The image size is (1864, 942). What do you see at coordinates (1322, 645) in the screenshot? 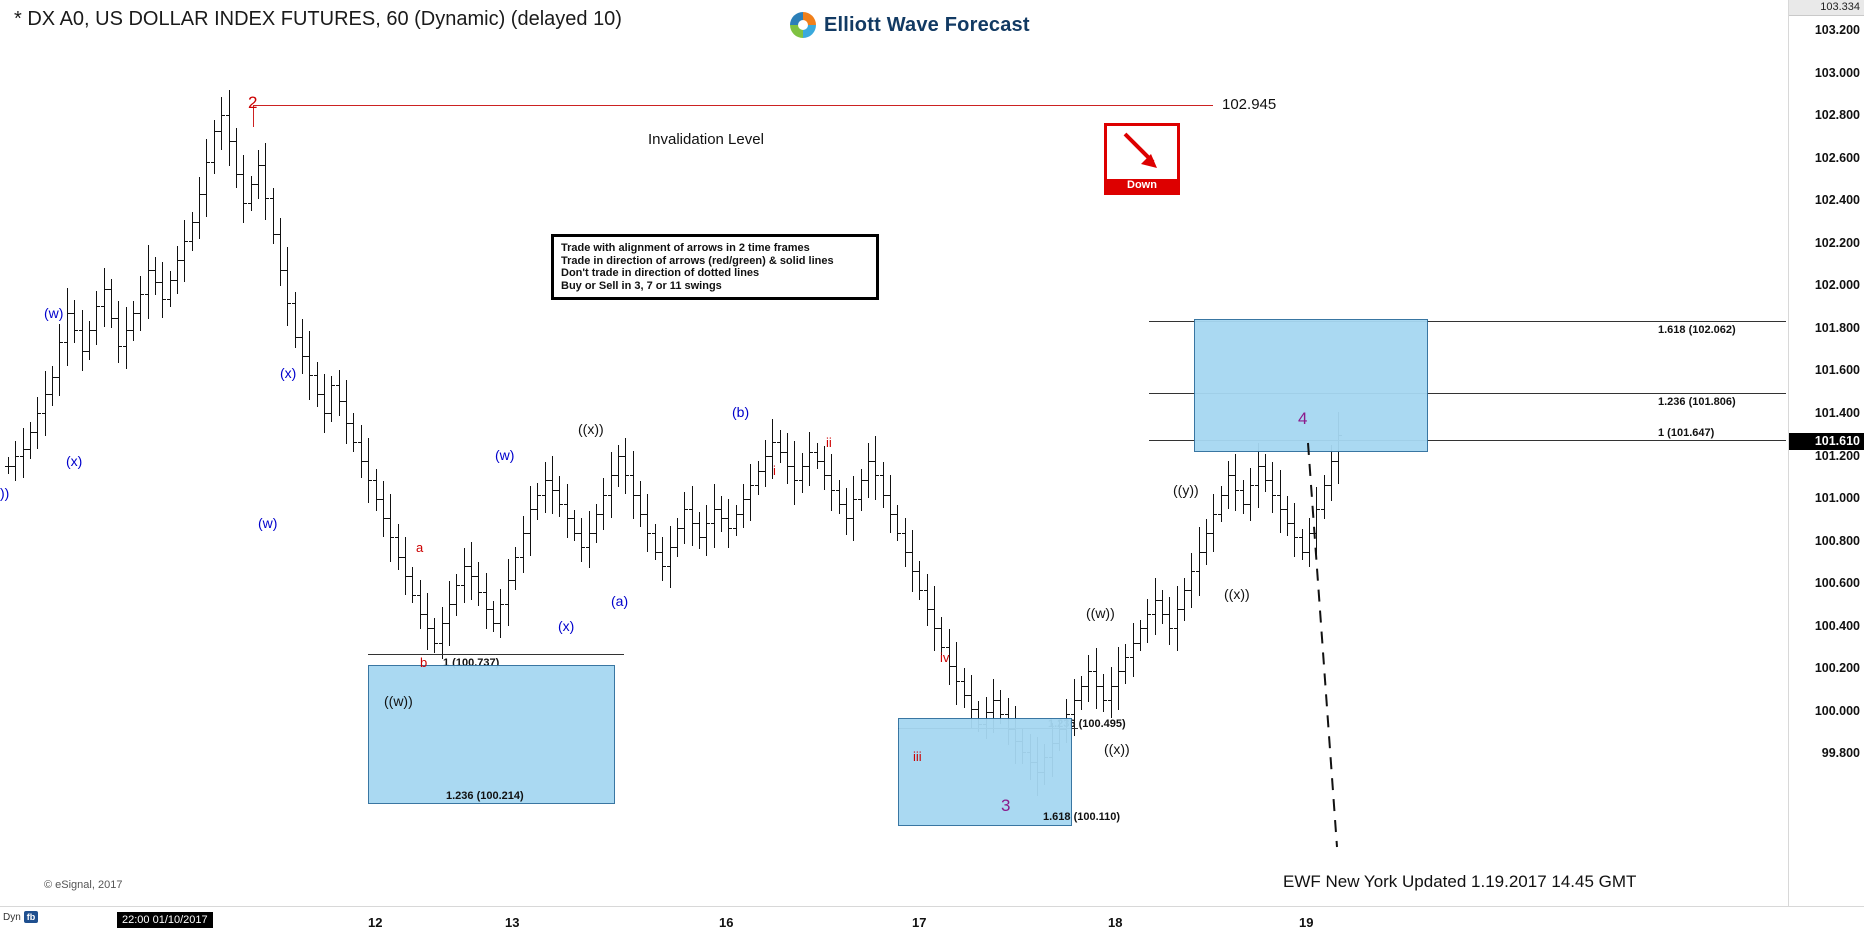
I see `projection-overlay` at bounding box center [1322, 645].